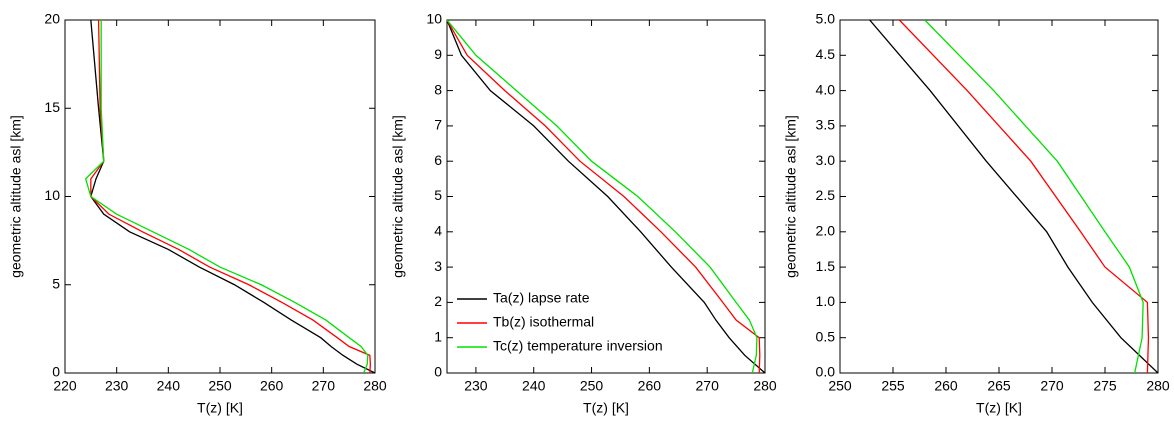 Image resolution: width=1174 pixels, height=425 pixels. Describe the element at coordinates (826, 89) in the screenshot. I see `y-tick-label: 4.0` at that location.